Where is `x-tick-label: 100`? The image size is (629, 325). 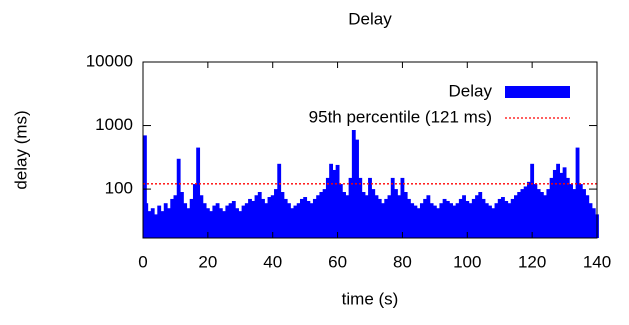 x-tick-label: 100 is located at coordinates (467, 261).